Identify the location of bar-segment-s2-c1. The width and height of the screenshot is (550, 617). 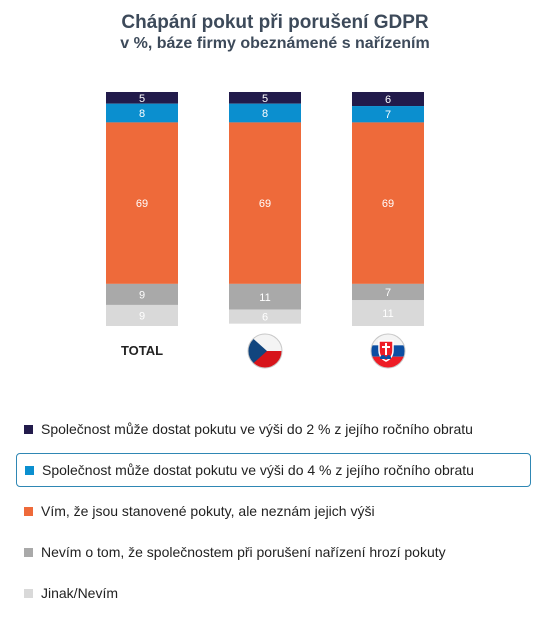
(265, 203).